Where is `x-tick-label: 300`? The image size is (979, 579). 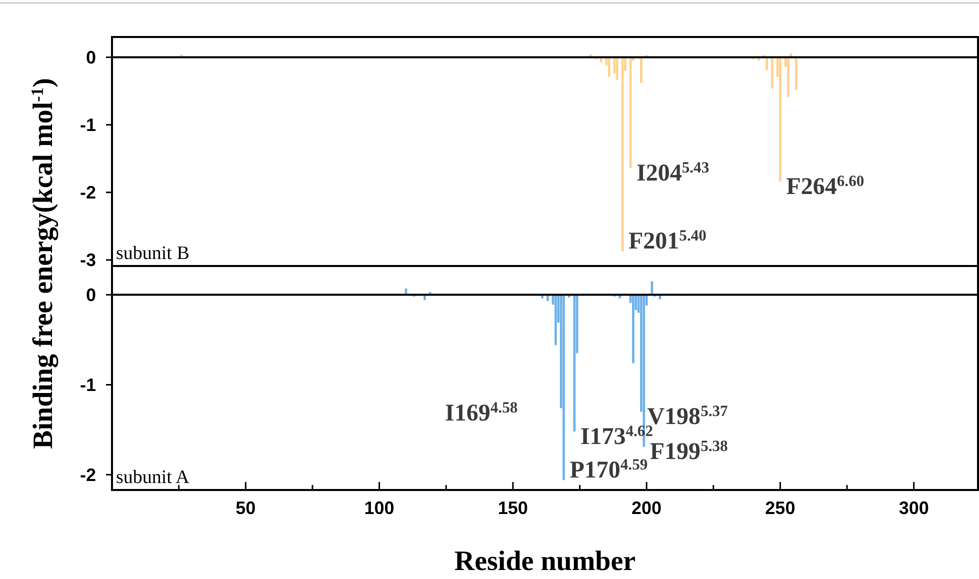 x-tick-label: 300 is located at coordinates (913, 508).